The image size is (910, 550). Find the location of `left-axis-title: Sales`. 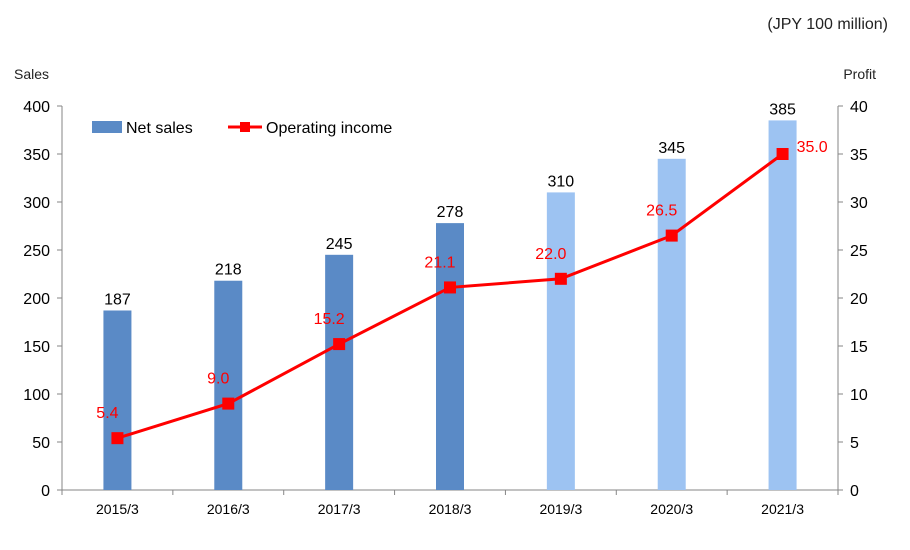

left-axis-title: Sales is located at coordinates (32, 74).